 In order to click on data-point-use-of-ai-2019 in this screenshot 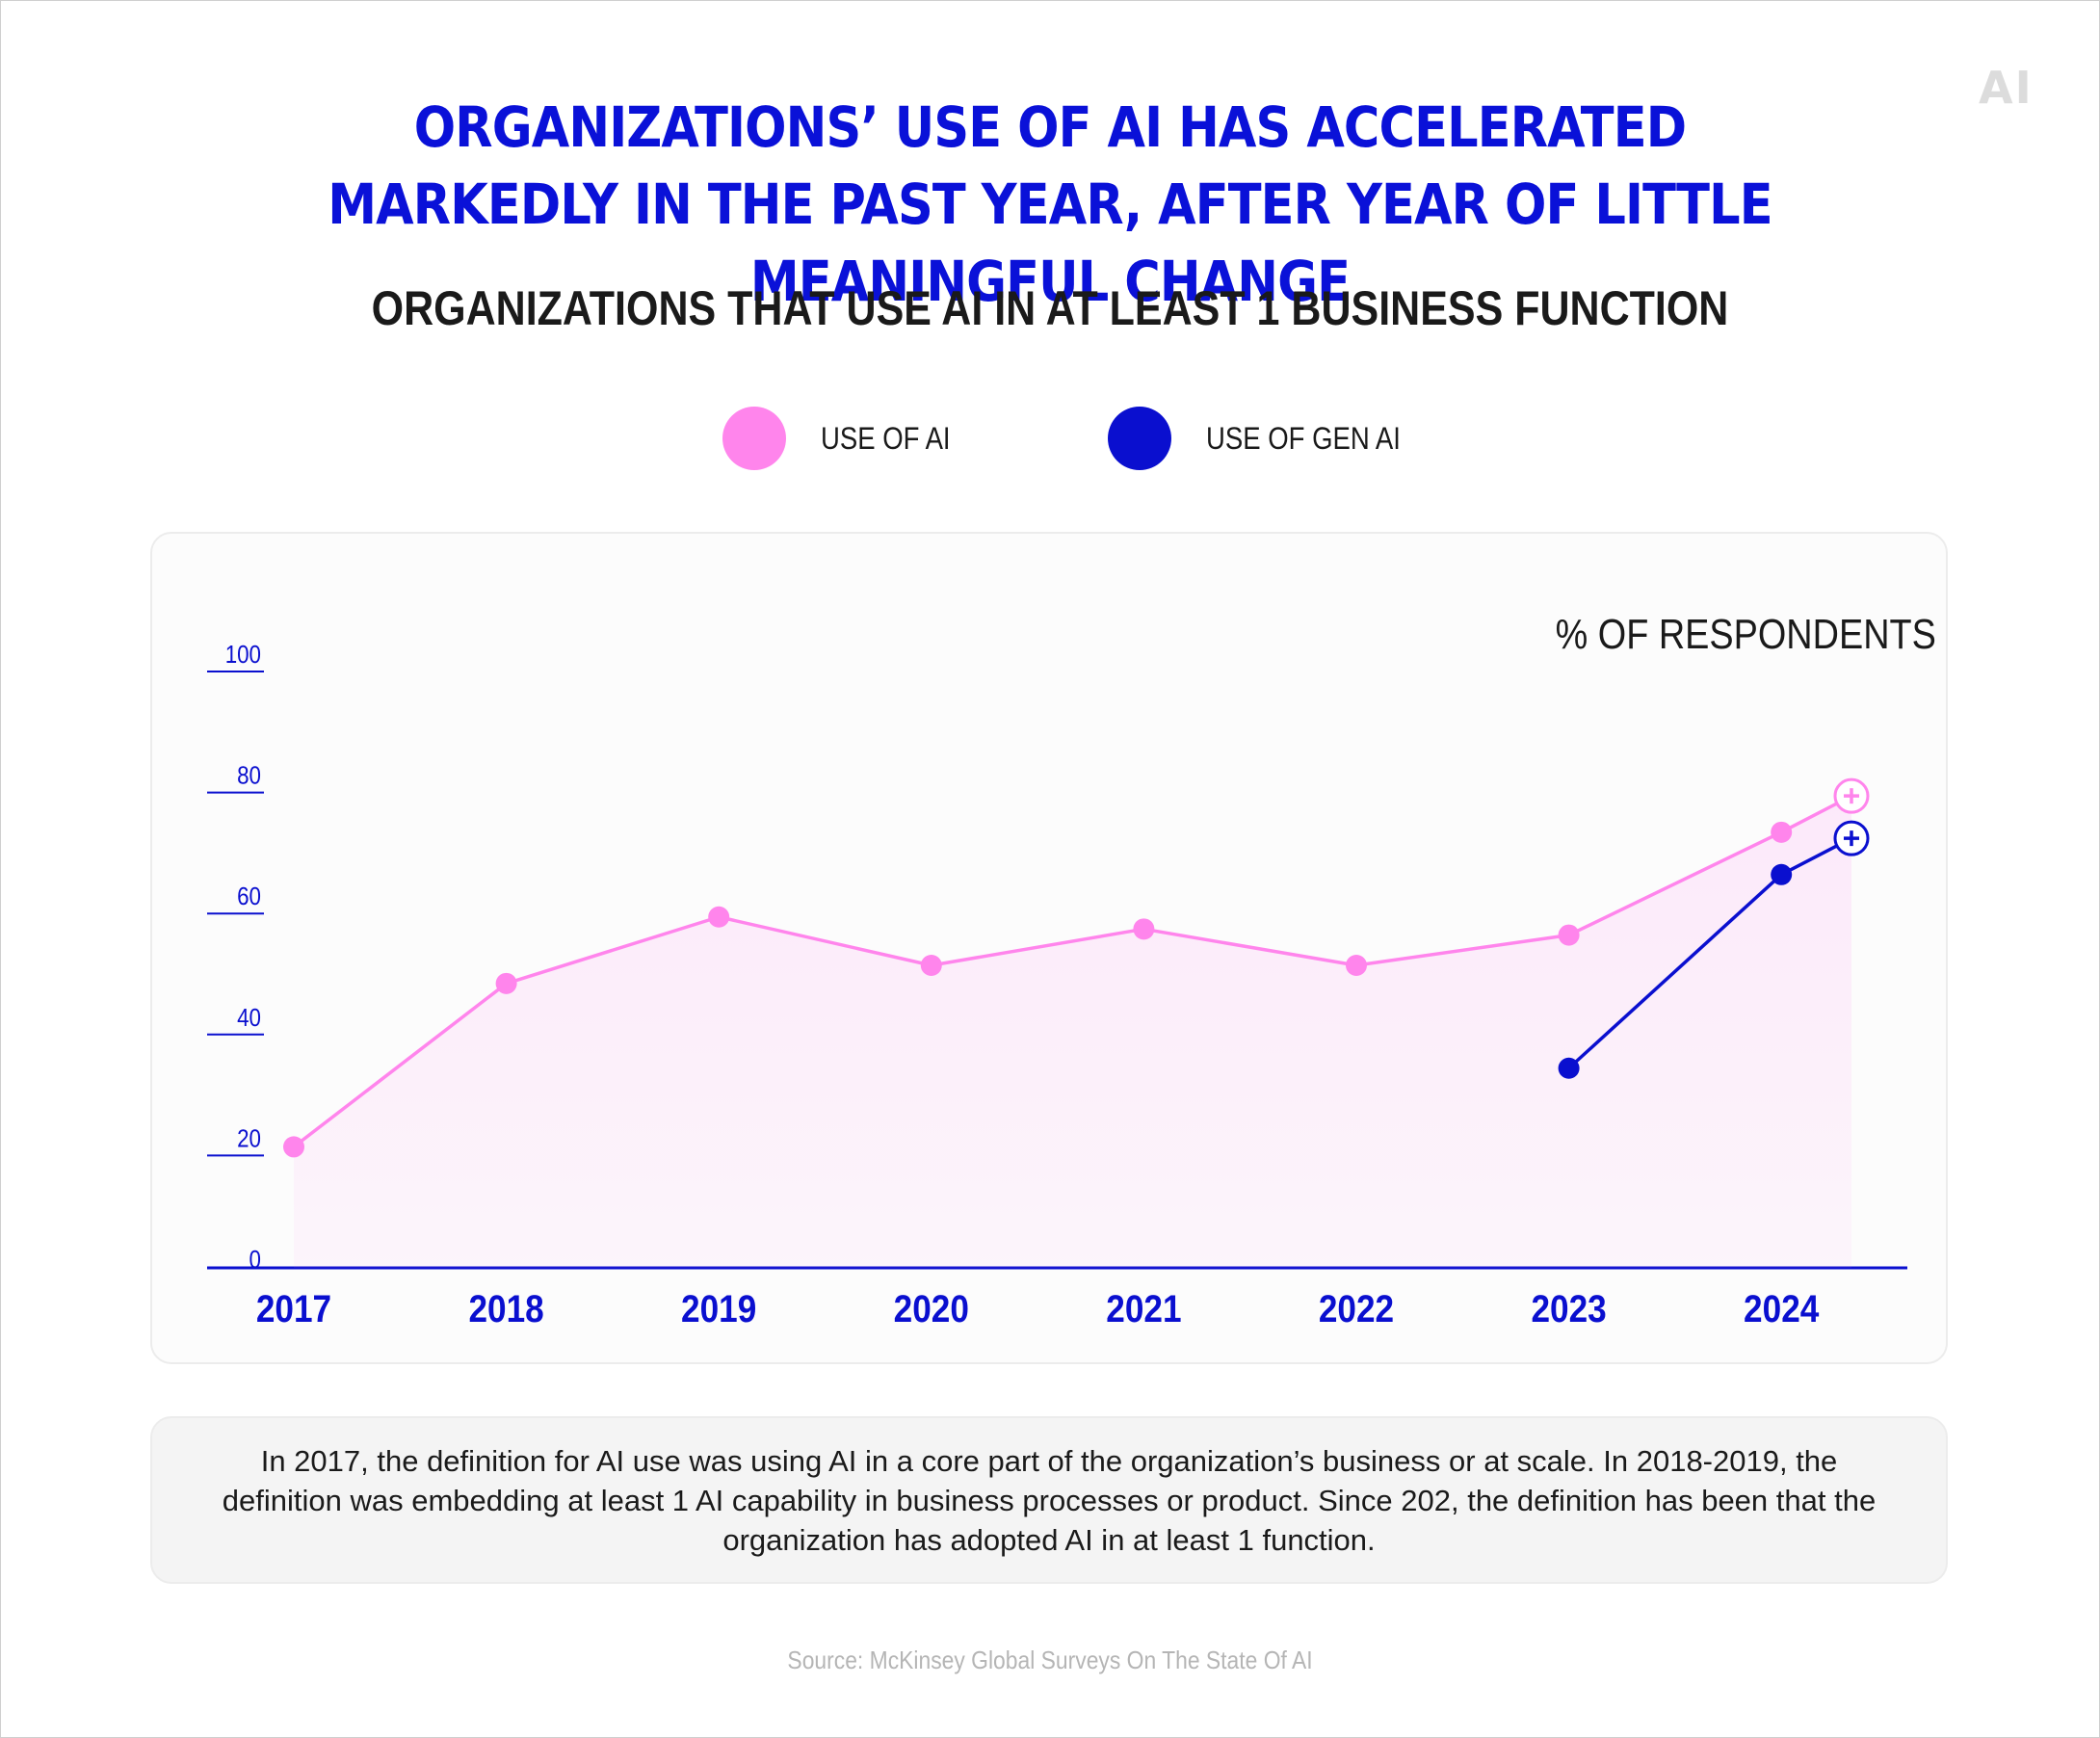, I will do `click(719, 917)`.